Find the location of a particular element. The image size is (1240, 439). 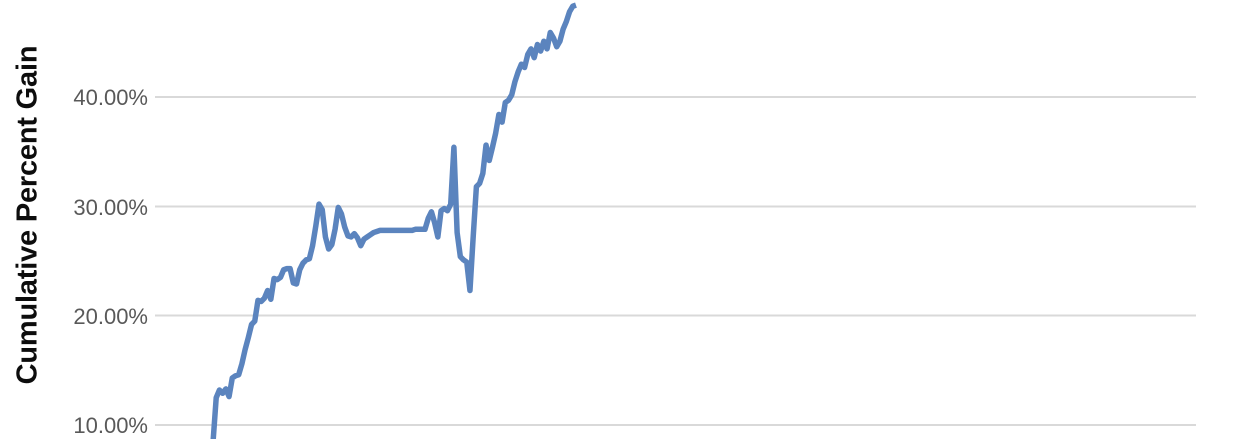

y-tick-label-30: 30.00% is located at coordinates (110, 207).